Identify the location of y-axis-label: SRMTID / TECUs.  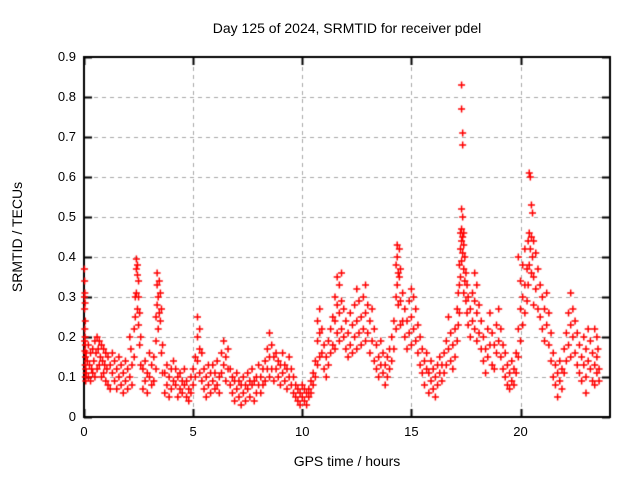
(17, 237).